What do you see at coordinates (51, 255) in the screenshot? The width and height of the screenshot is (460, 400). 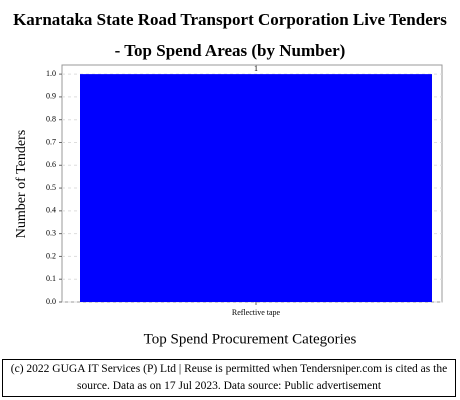 I see `y-tick-label: 0.2` at bounding box center [51, 255].